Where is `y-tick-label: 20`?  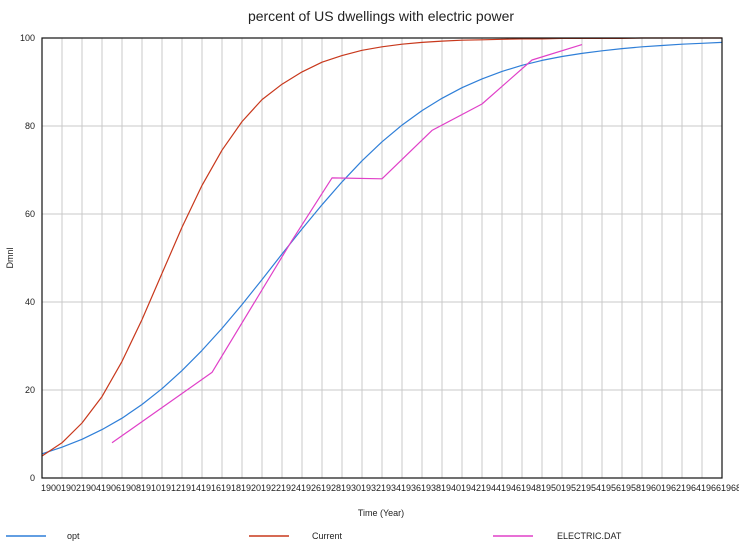 y-tick-label: 20 is located at coordinates (30, 390).